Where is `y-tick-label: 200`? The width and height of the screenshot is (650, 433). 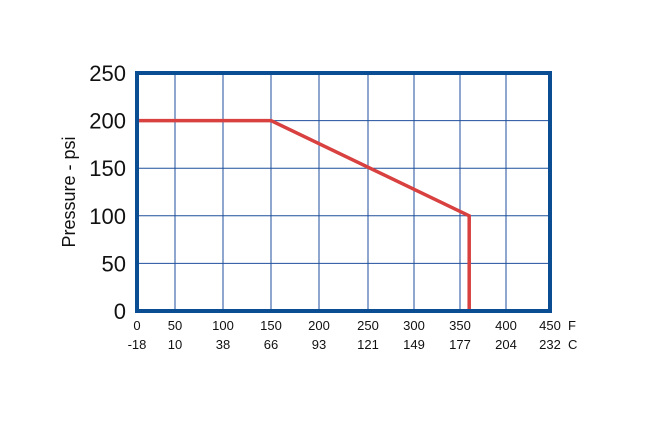
y-tick-label: 200 is located at coordinates (107, 121).